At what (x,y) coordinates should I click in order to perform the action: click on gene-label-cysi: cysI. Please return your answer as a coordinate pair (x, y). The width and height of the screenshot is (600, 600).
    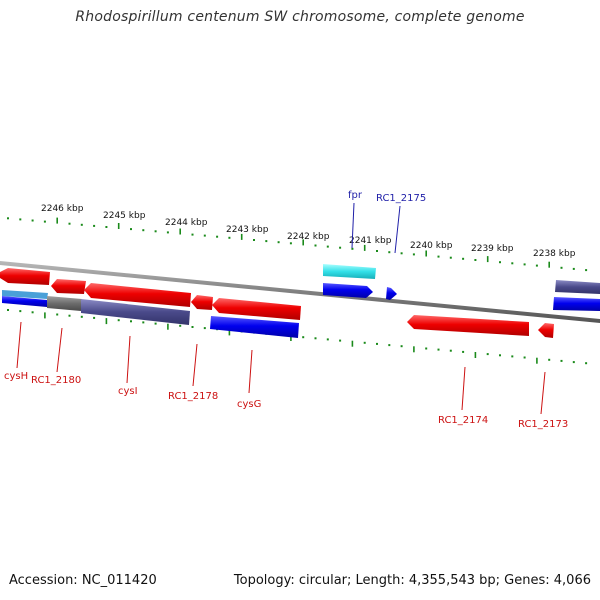
    Looking at the image, I should click on (128, 391).